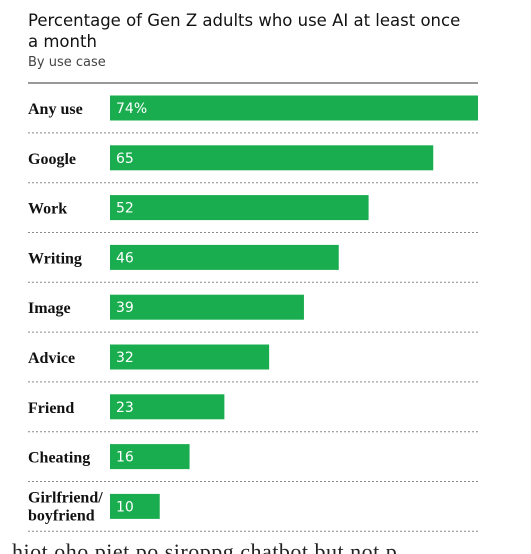  What do you see at coordinates (55, 109) in the screenshot?
I see `category-label: Any use` at bounding box center [55, 109].